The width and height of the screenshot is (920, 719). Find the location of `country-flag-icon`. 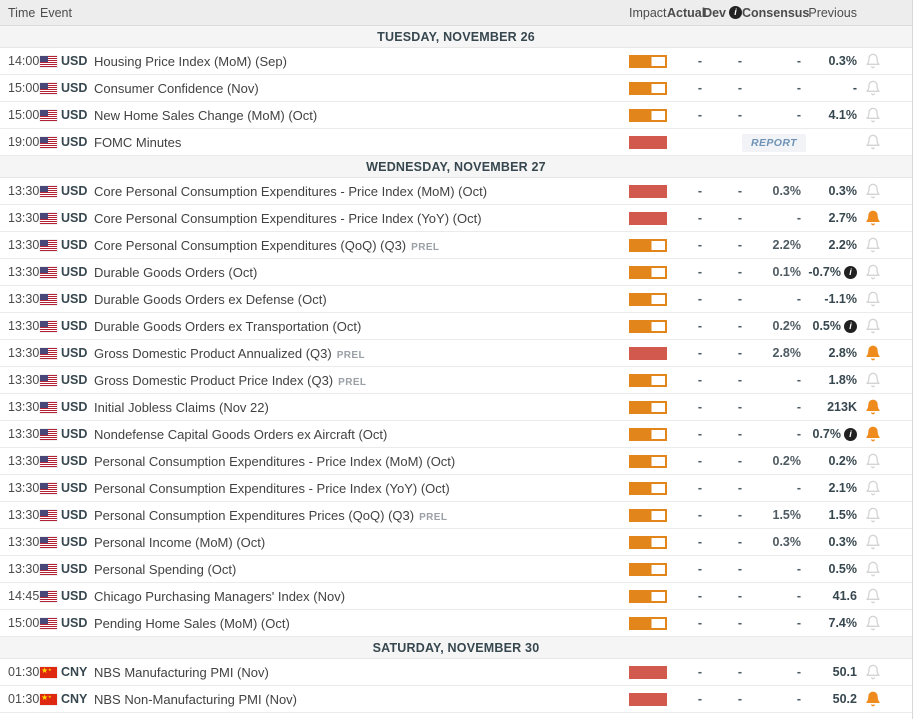

country-flag-icon is located at coordinates (48, 671).